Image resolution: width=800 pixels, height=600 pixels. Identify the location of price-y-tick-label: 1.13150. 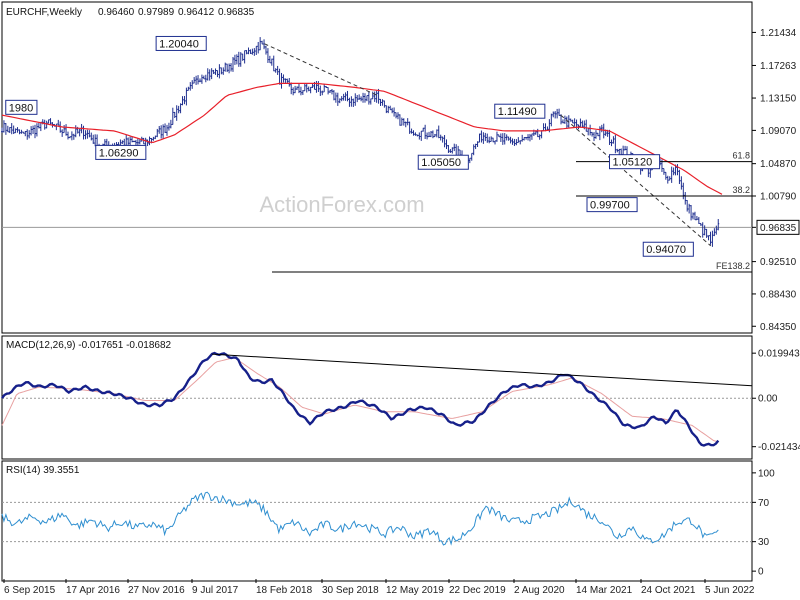
(778, 99).